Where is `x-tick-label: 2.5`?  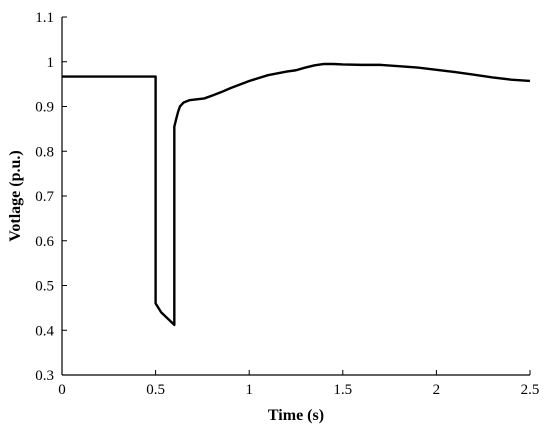 x-tick-label: 2.5 is located at coordinates (530, 390).